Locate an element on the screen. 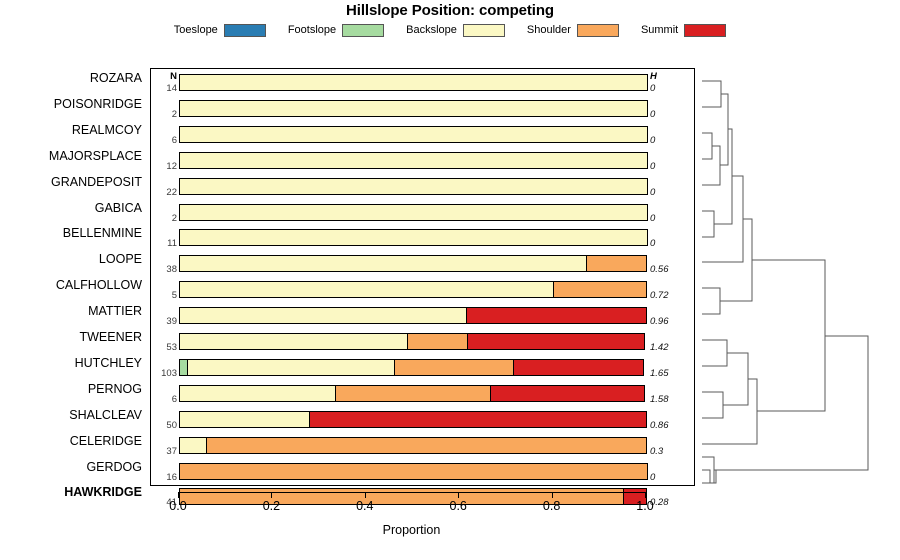 The height and width of the screenshot is (560, 900). h-value: 1.58 is located at coordinates (659, 399).